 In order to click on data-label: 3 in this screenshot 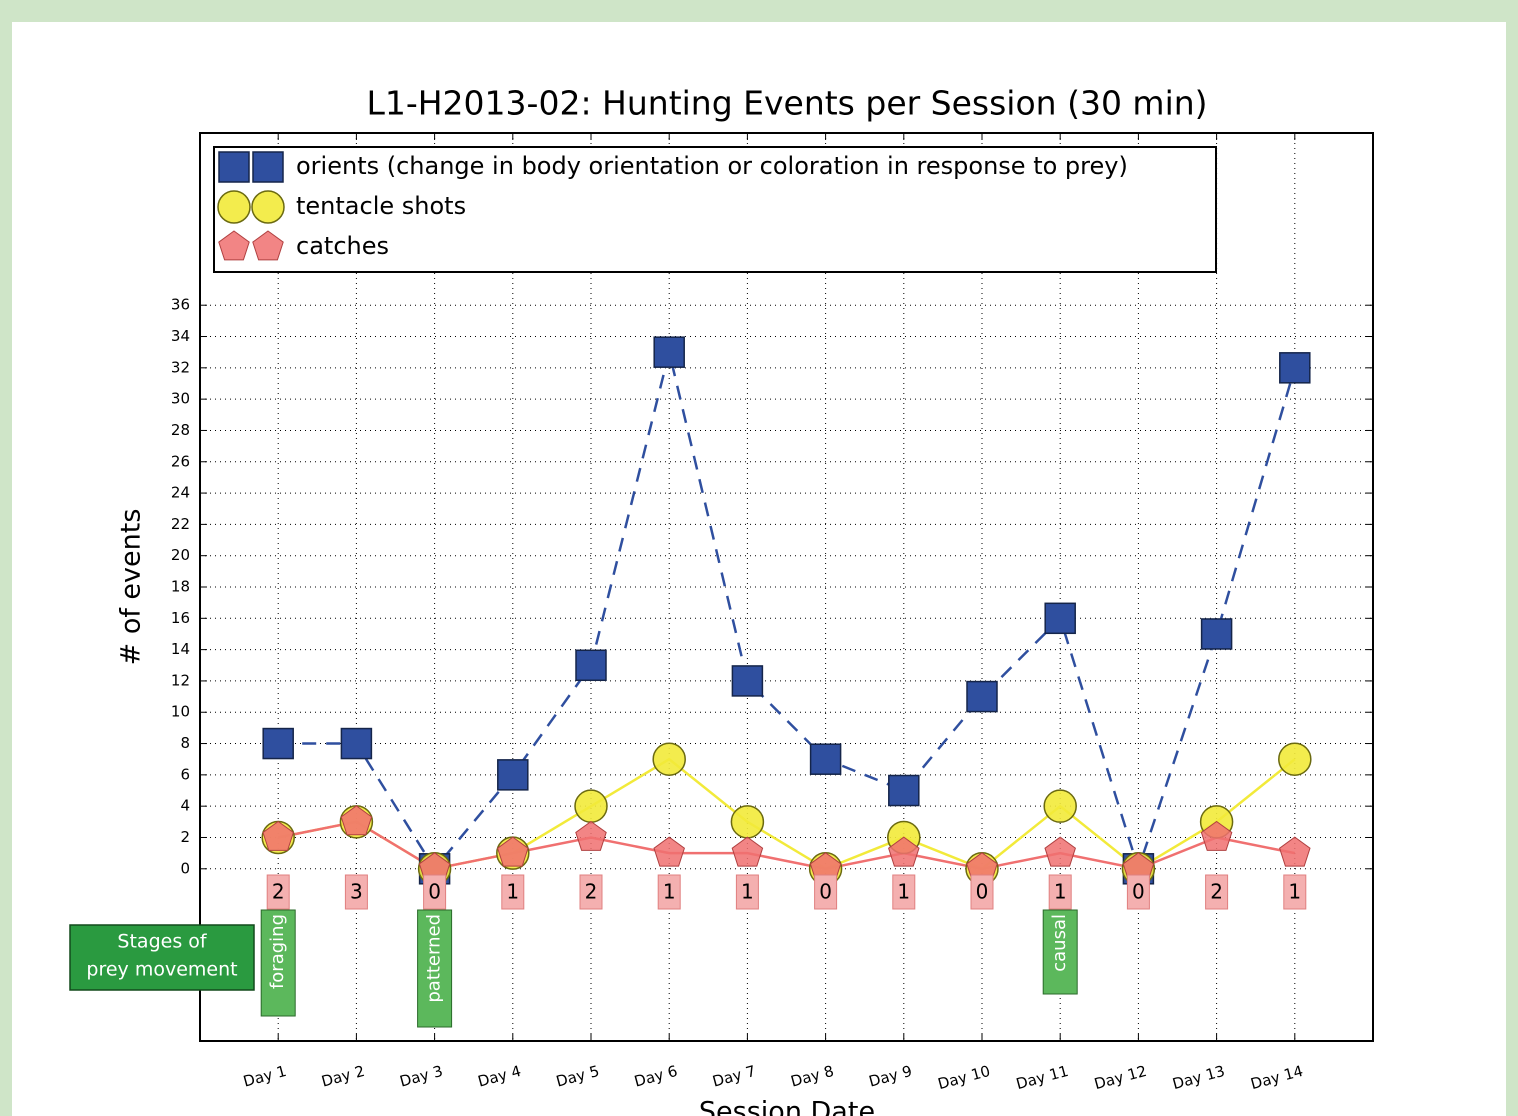, I will do `click(356, 892)`.